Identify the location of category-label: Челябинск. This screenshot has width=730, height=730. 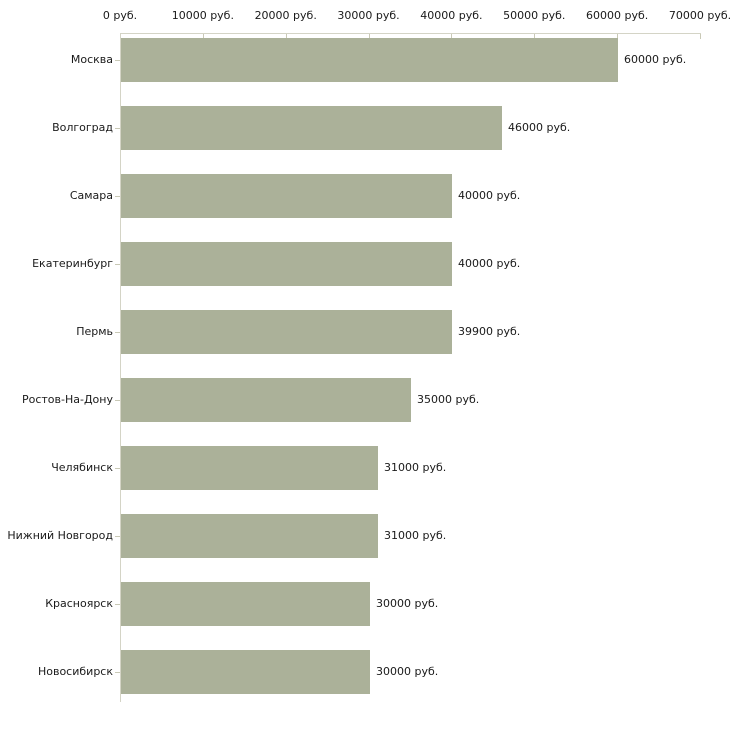
(82, 467).